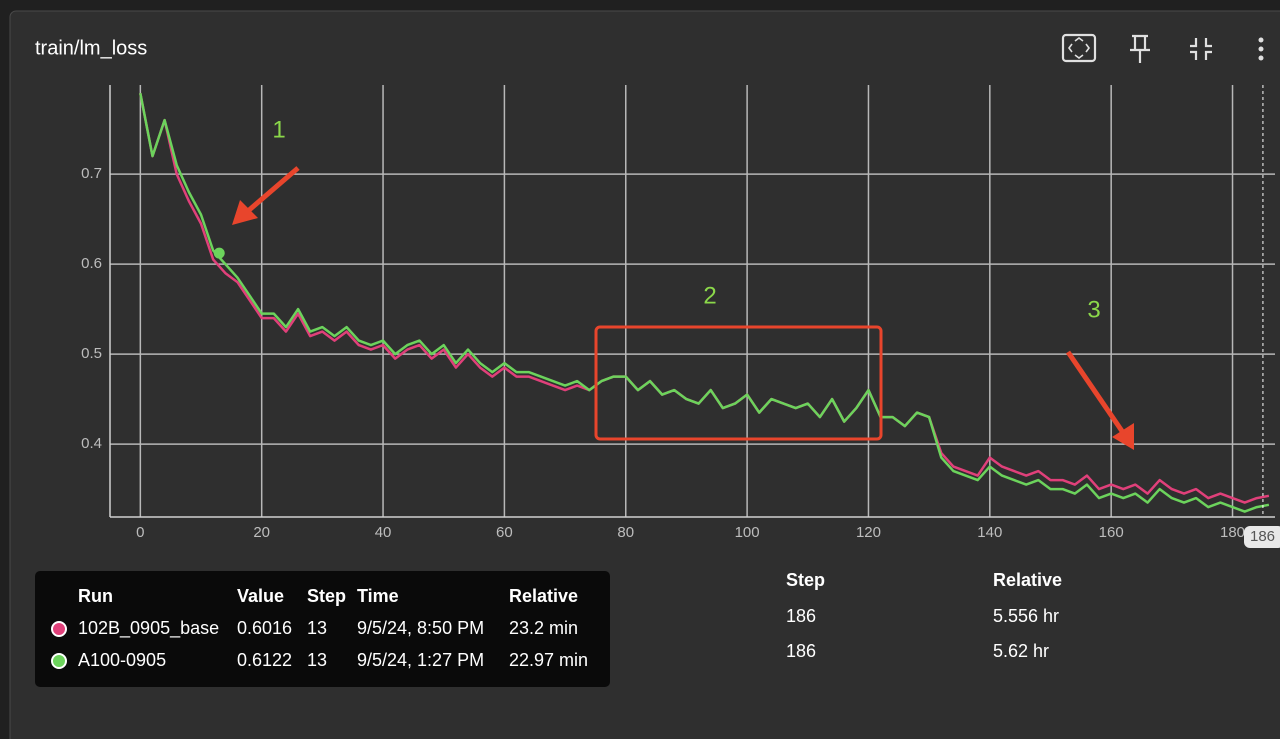  What do you see at coordinates (738, 383) in the screenshot?
I see `highlight-box` at bounding box center [738, 383].